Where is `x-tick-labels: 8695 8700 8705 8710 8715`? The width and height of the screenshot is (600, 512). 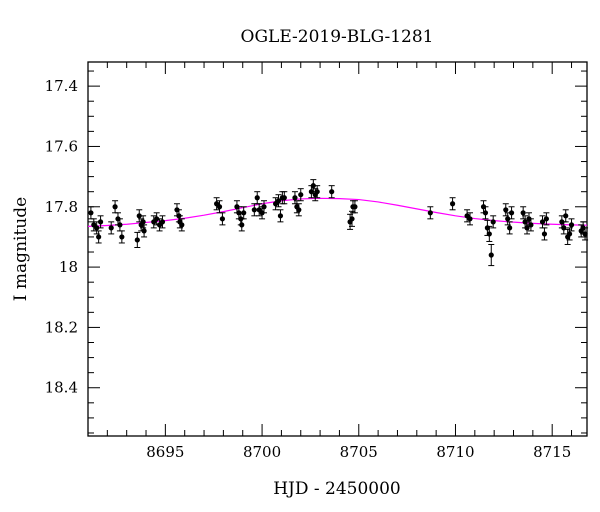
x-tick-labels: 8695 8700 8705 8710 8715 is located at coordinates (358, 452).